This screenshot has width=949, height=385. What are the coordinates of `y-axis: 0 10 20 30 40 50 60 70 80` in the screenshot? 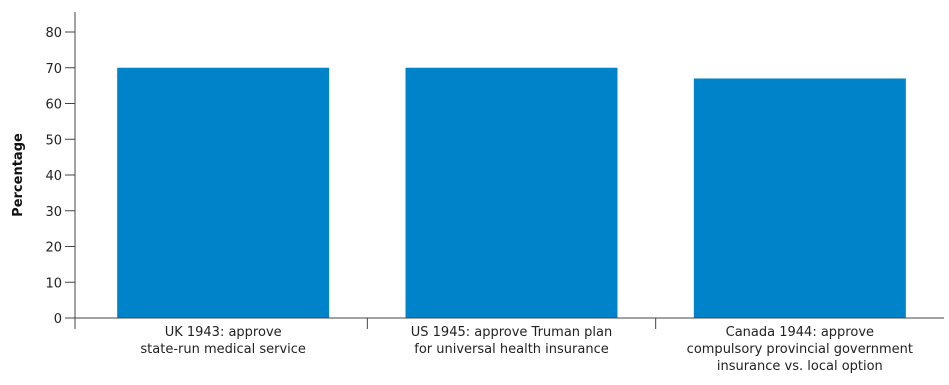 It's located at (60, 169).